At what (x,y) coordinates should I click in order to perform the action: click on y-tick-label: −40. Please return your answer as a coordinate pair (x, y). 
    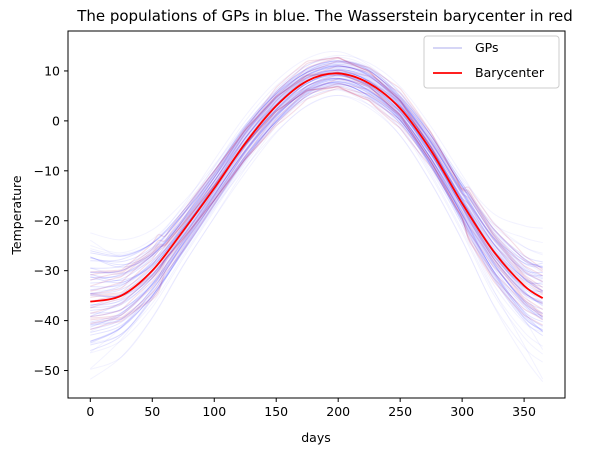
    Looking at the image, I should click on (47, 320).